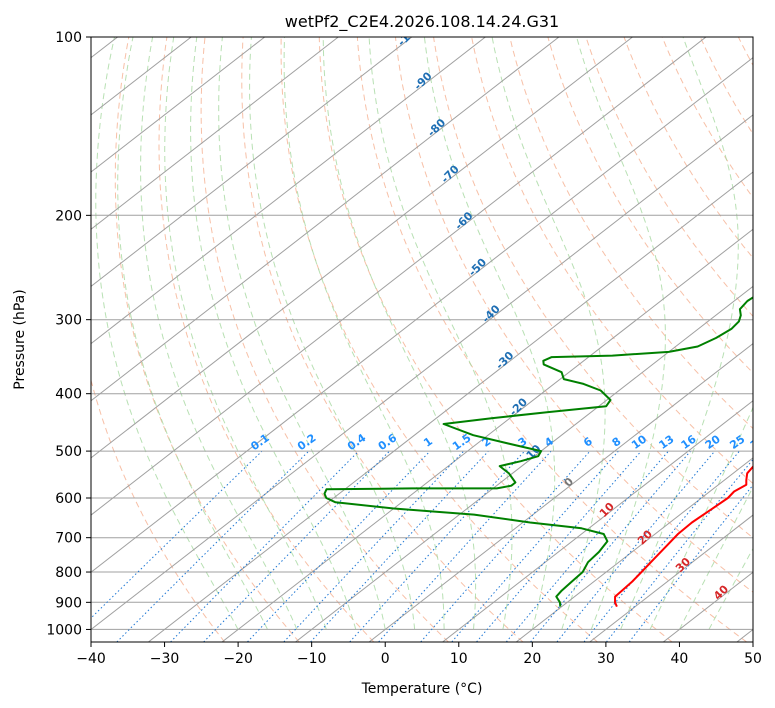 The image size is (775, 708). I want to click on temperature-profile-line, so click(683, 536).